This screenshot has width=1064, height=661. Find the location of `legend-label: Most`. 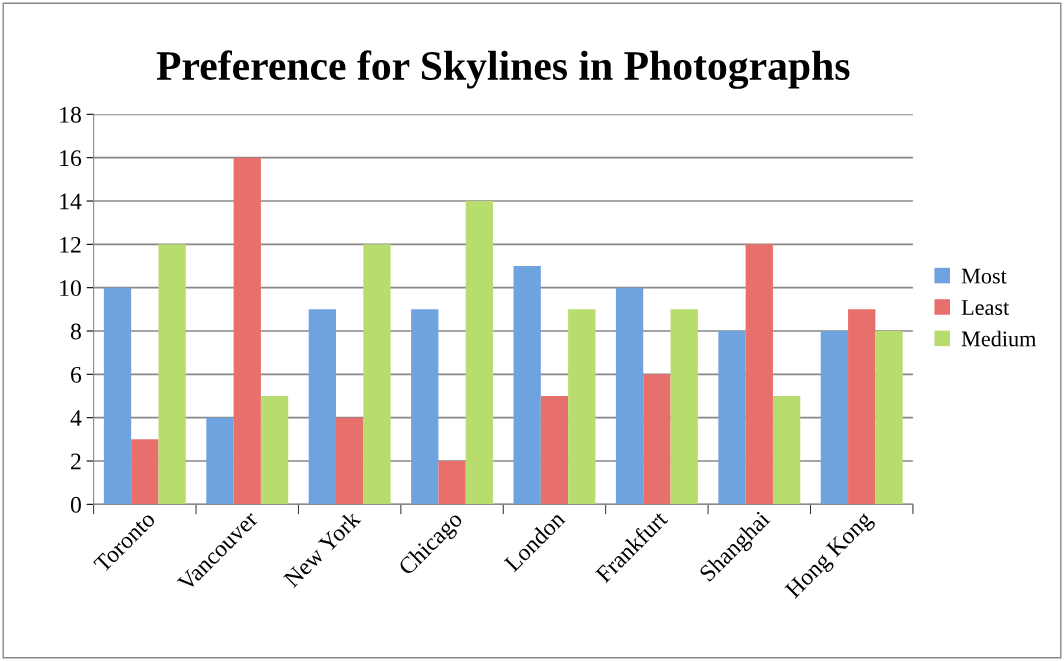

legend-label: Most is located at coordinates (984, 276).